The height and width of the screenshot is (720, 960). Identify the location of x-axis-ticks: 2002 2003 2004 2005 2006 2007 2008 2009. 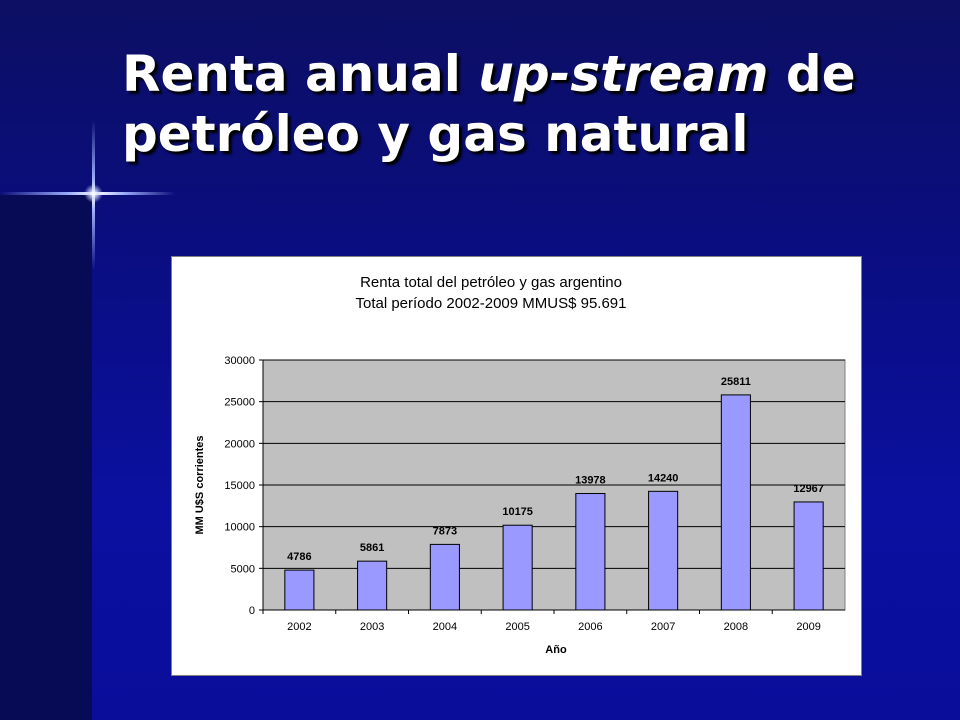
(553, 621).